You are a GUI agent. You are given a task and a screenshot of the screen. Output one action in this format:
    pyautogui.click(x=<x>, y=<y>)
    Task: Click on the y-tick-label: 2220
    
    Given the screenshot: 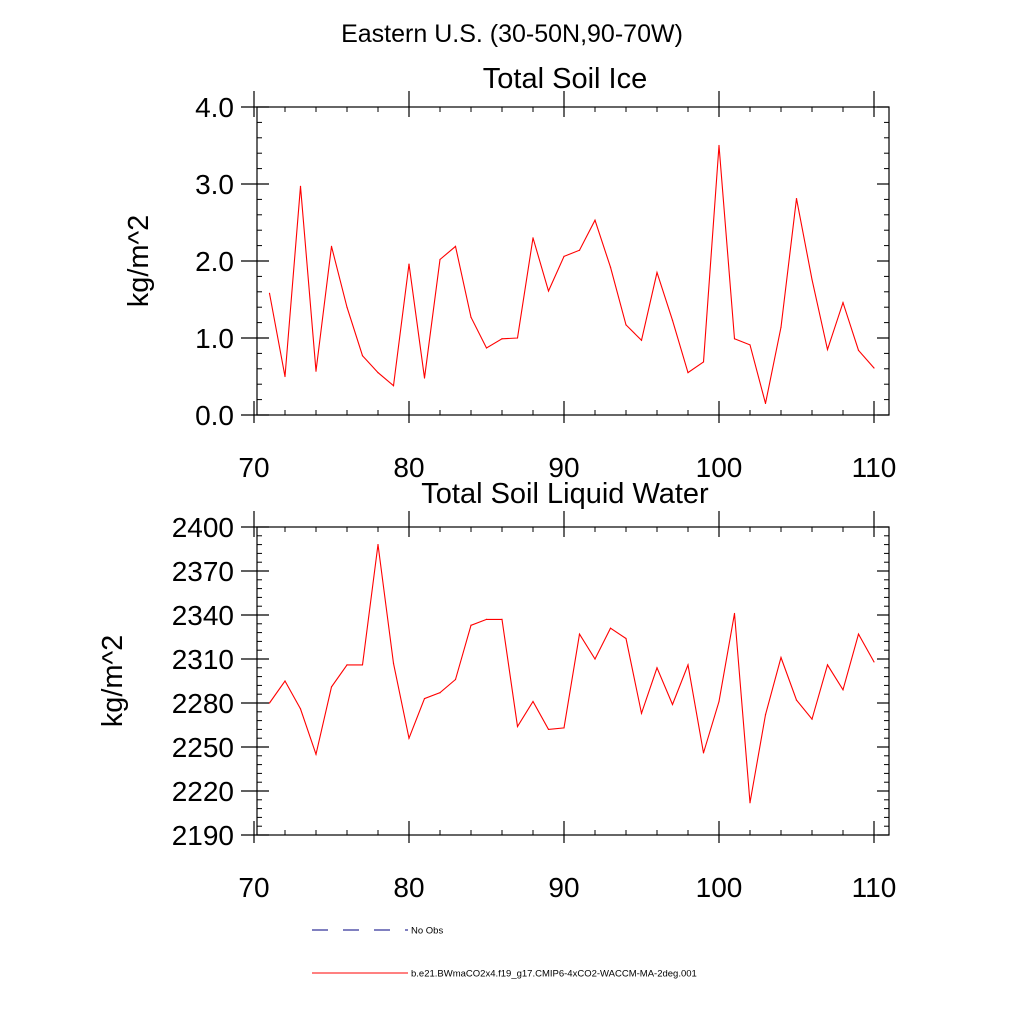 What is the action you would take?
    pyautogui.click(x=203, y=791)
    